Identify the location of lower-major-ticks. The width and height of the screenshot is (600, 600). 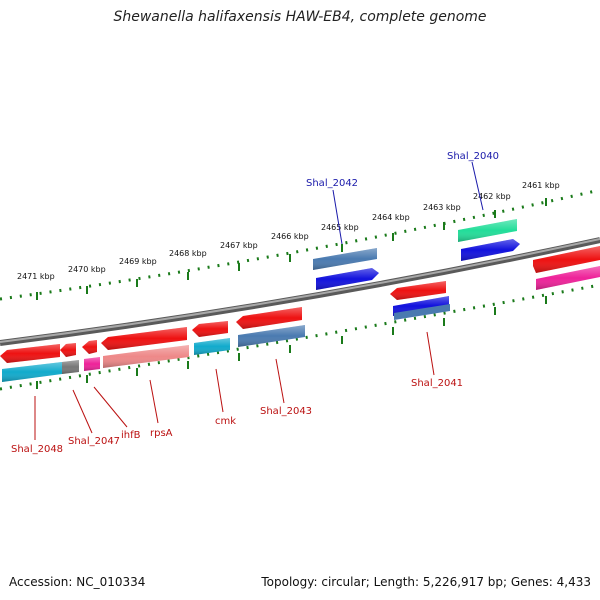
(291, 342).